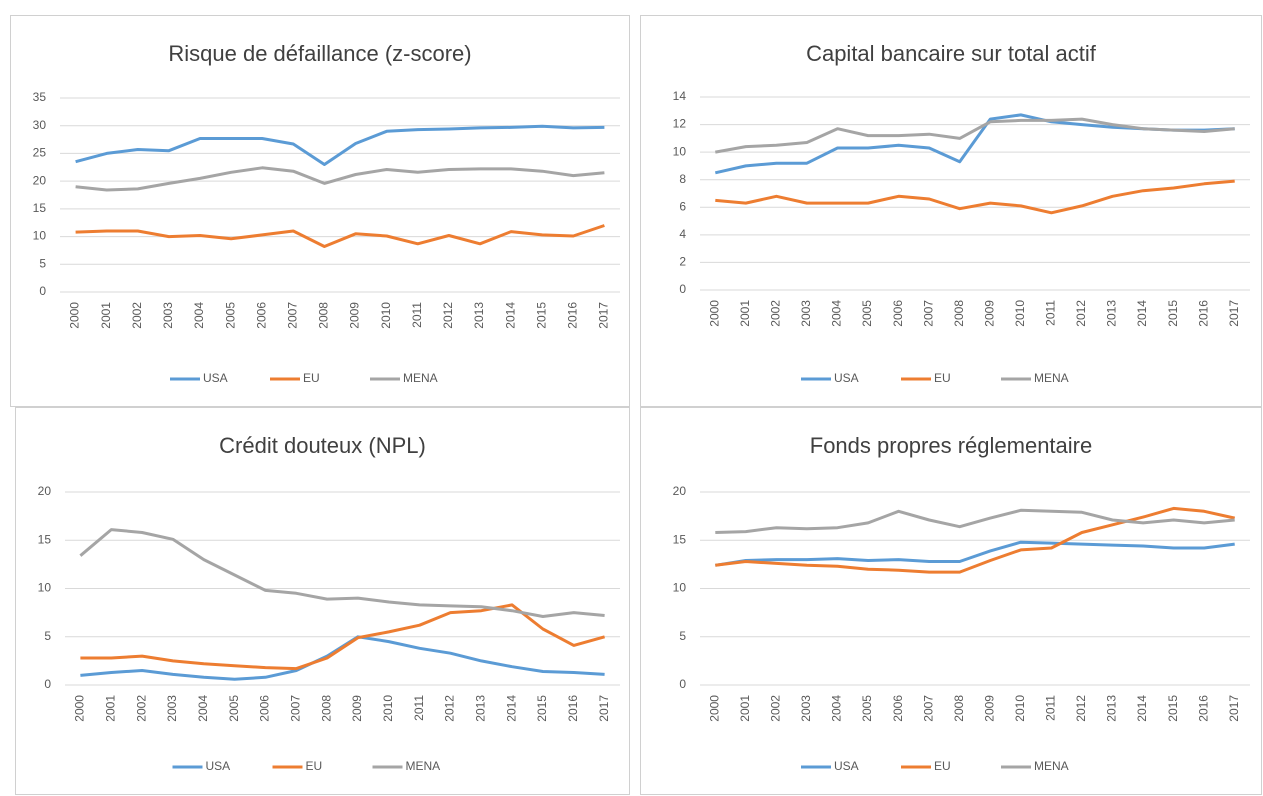 This screenshot has height=796, width=1263. What do you see at coordinates (40, 153) in the screenshot?
I see `y-tick-label: 25` at bounding box center [40, 153].